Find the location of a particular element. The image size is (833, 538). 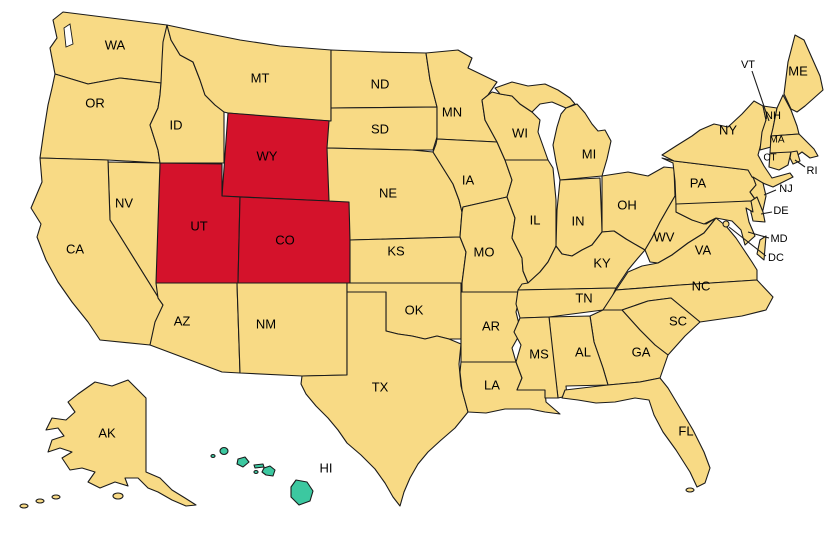

md-leader-line is located at coordinates (758, 235).